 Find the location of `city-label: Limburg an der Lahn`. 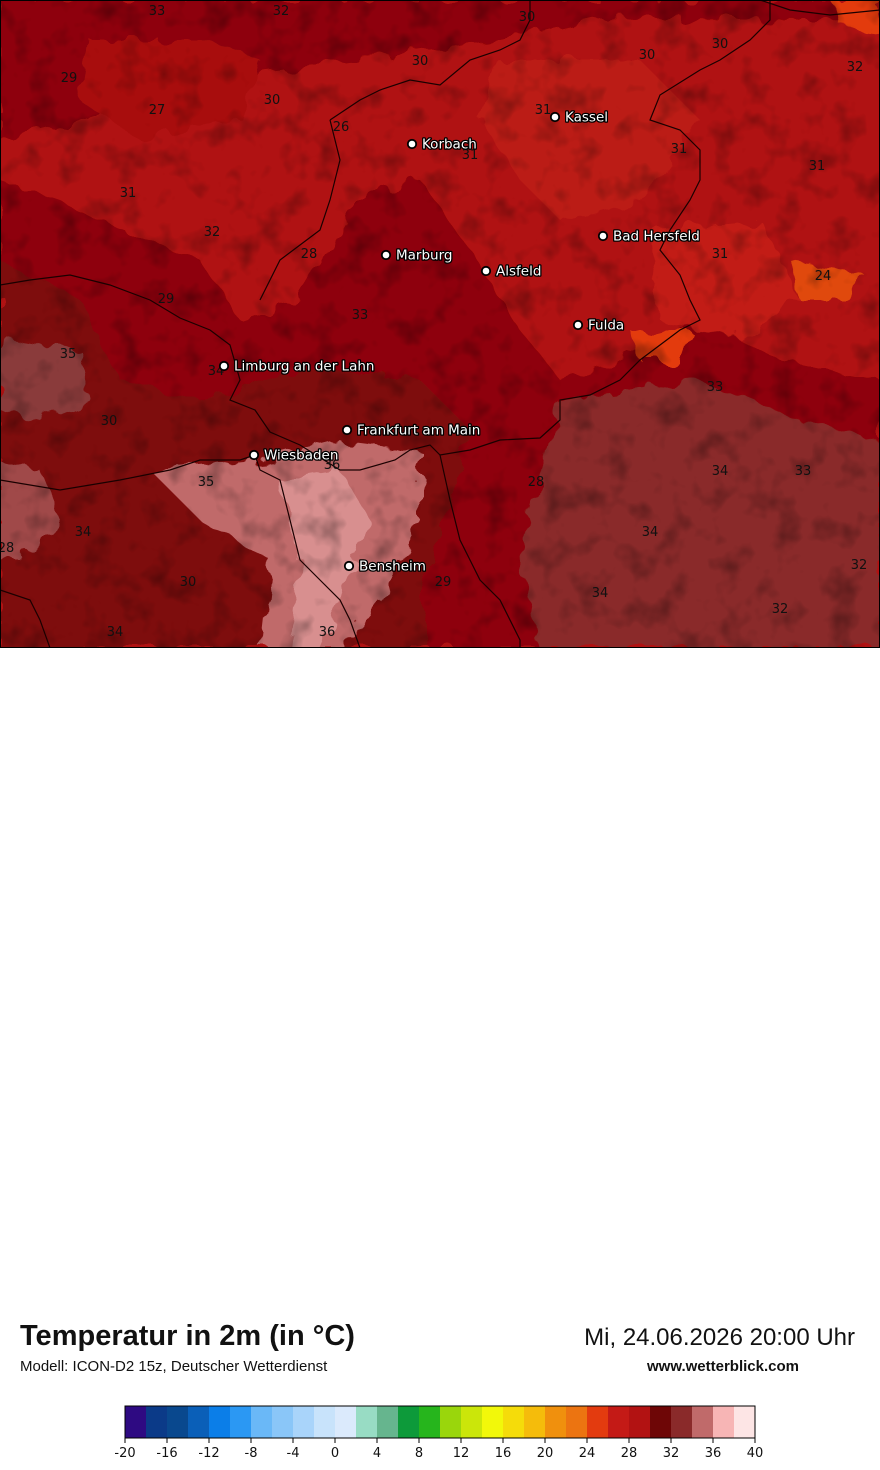

city-label: Limburg an der Lahn is located at coordinates (304, 367).